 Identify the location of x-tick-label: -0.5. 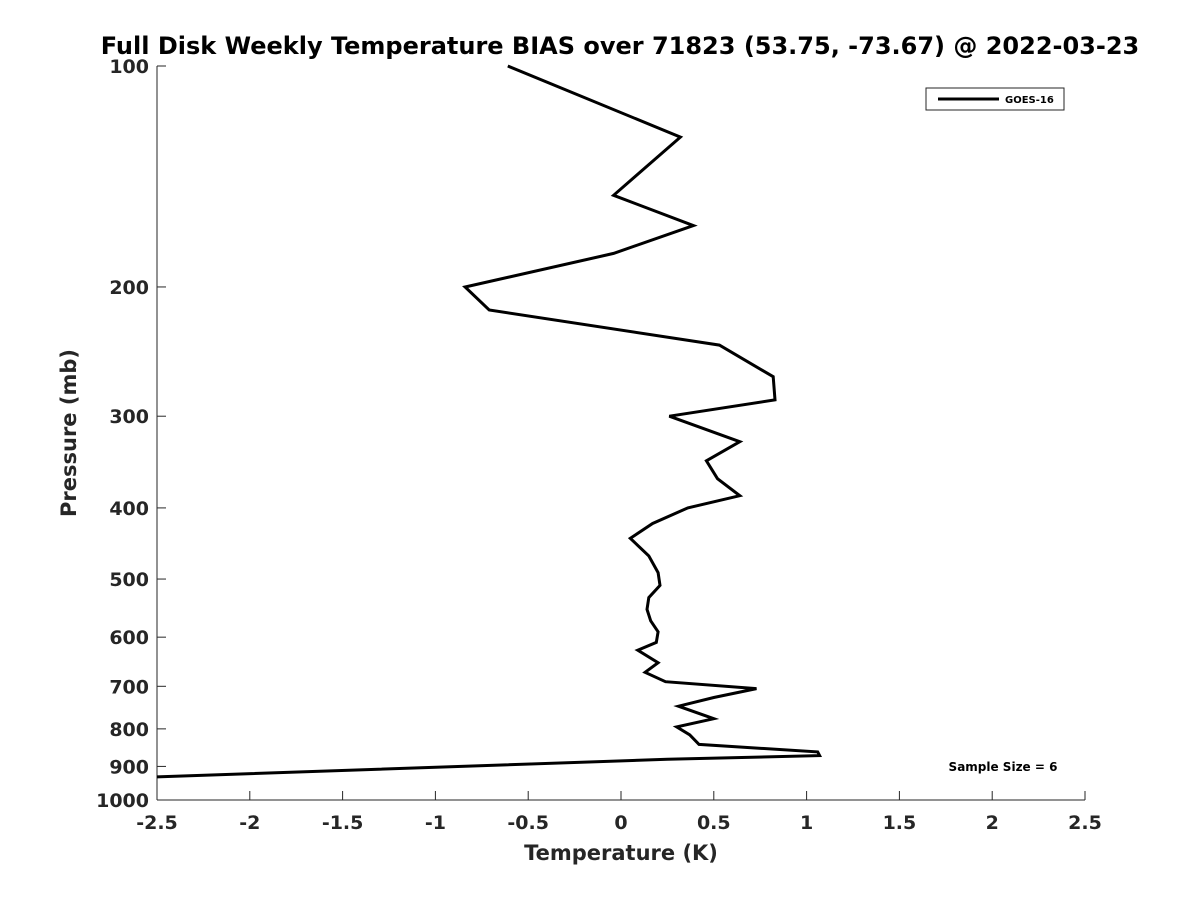
(528, 823).